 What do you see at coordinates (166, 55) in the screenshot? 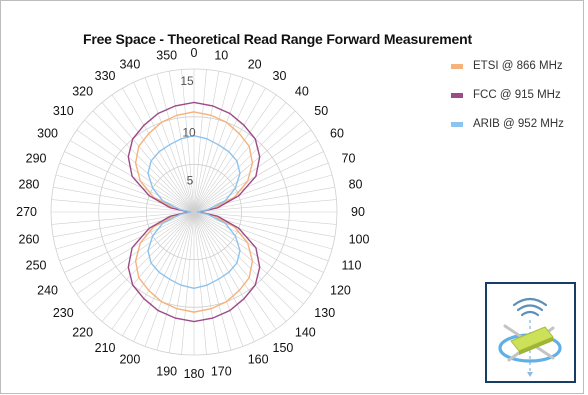
I see `angle-tick-label: 350` at bounding box center [166, 55].